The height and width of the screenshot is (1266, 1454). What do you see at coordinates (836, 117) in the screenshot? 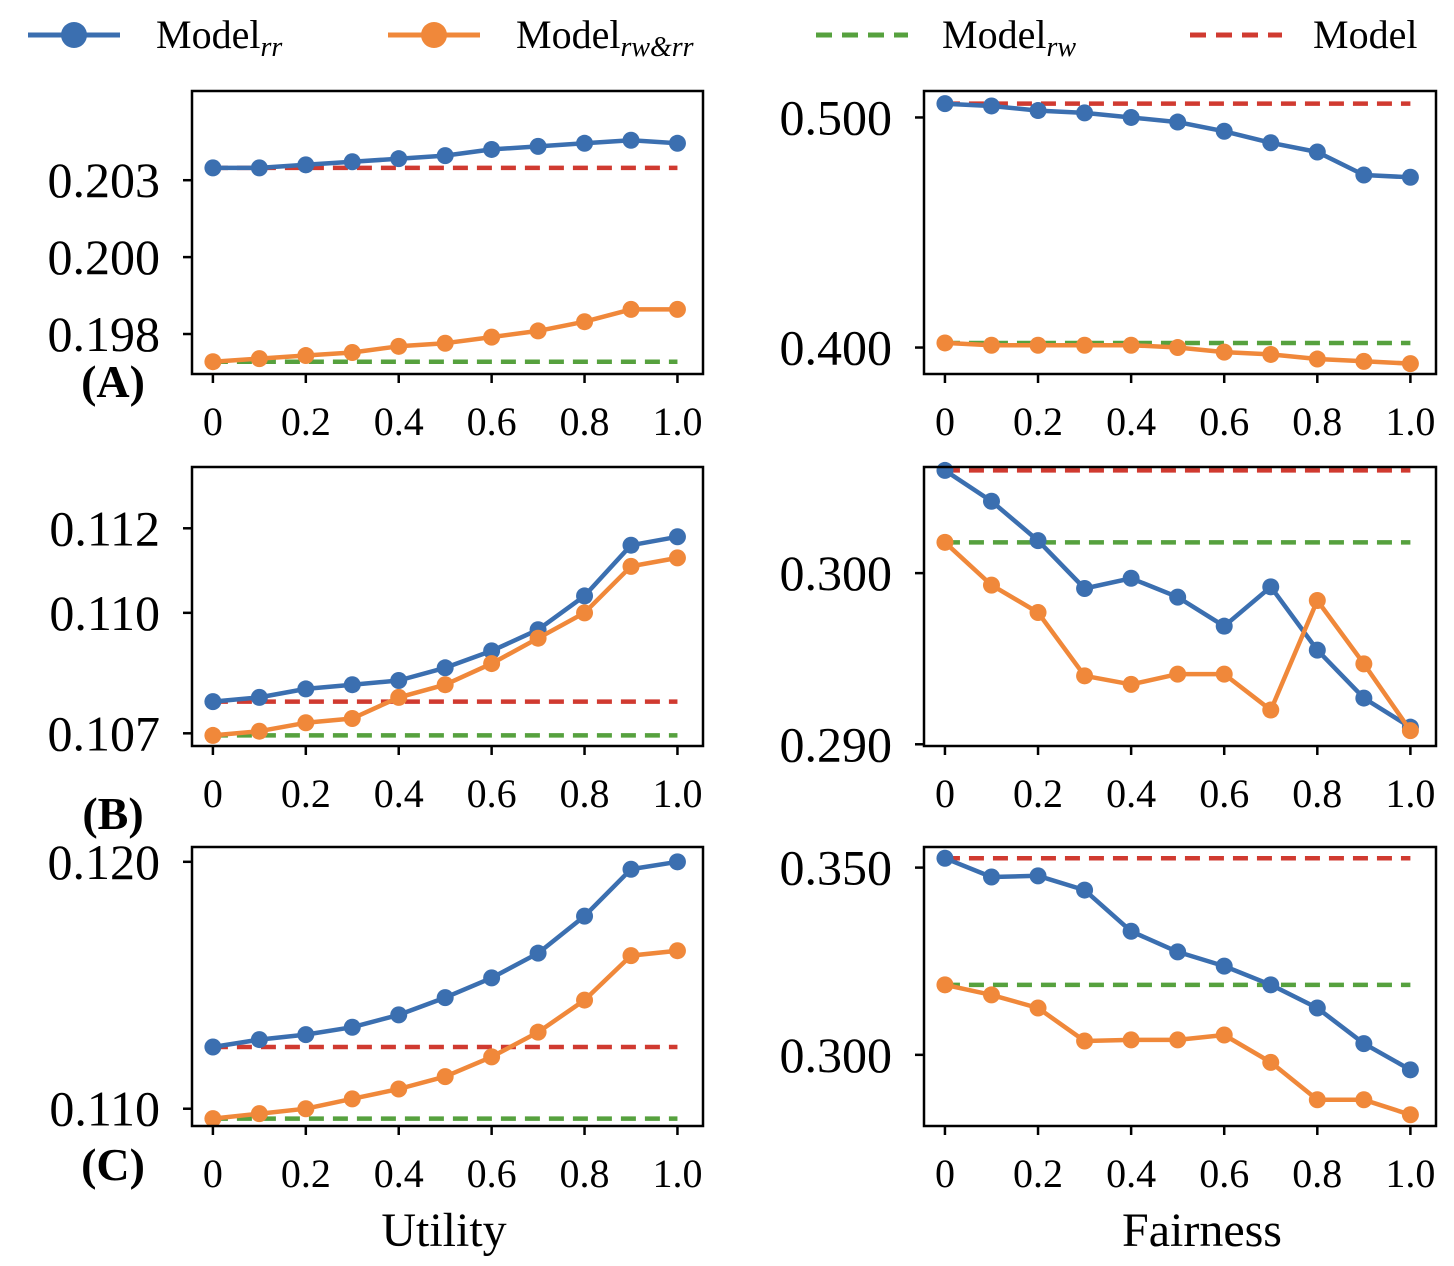
I see `y-tick-label: 0.500` at bounding box center [836, 117].